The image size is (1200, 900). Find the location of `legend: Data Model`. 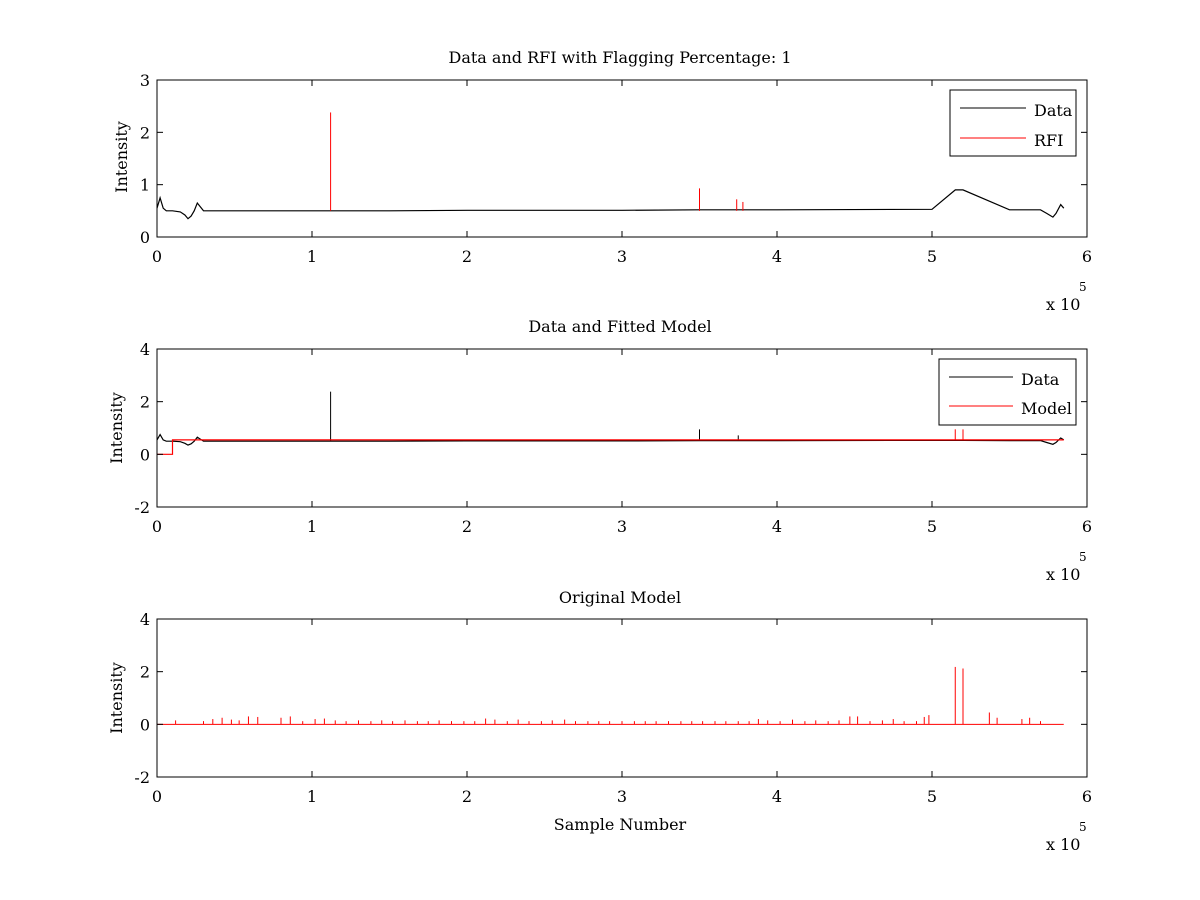

legend: Data Model is located at coordinates (1007, 392).